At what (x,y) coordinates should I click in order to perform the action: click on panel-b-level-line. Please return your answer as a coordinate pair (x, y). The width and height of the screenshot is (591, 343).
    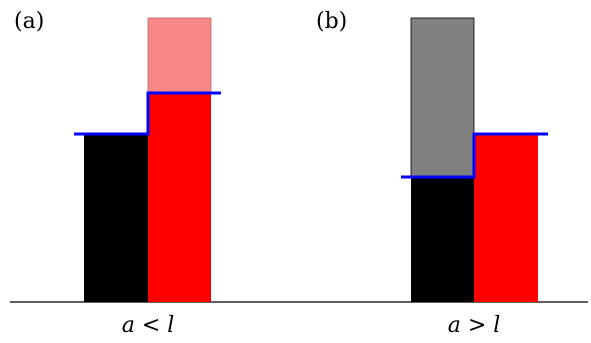
    Looking at the image, I should click on (474, 155).